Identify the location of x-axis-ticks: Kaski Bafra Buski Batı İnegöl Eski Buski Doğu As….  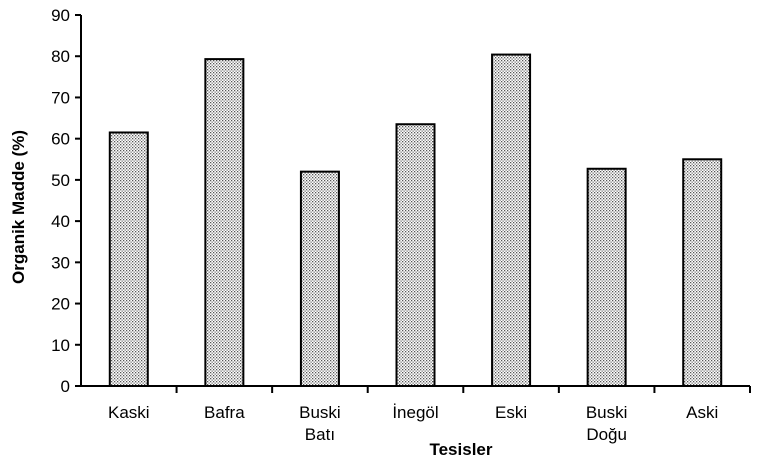
(429, 415).